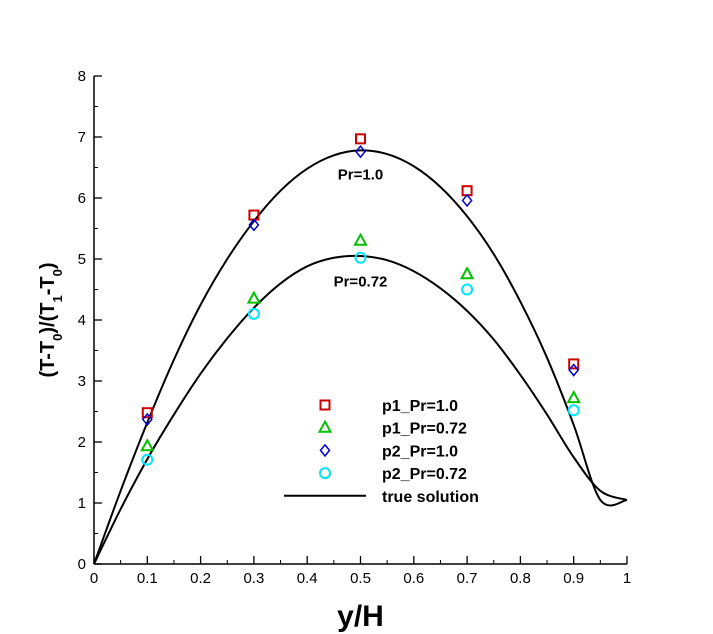 The image size is (713, 634). Describe the element at coordinates (424, 474) in the screenshot. I see `legend-label: p2_Pr=0.72` at that location.